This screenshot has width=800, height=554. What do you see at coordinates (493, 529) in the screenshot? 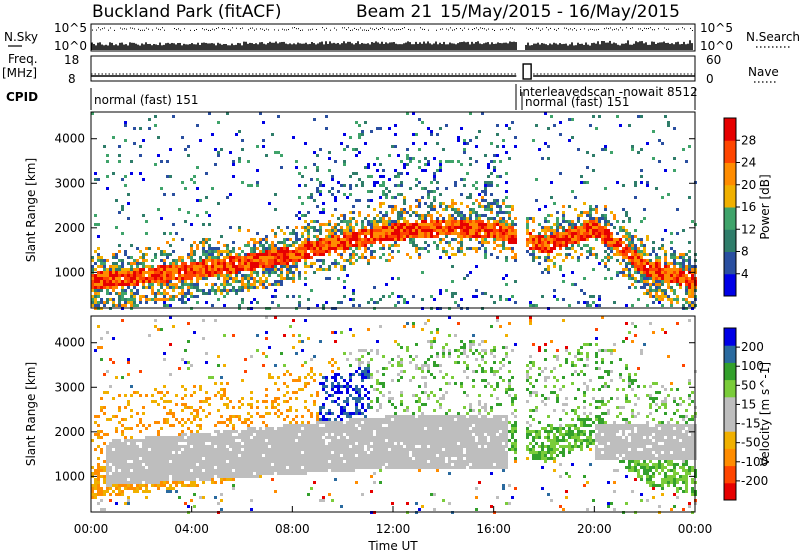
I see `time-tick-label: 16:00` at bounding box center [493, 529].